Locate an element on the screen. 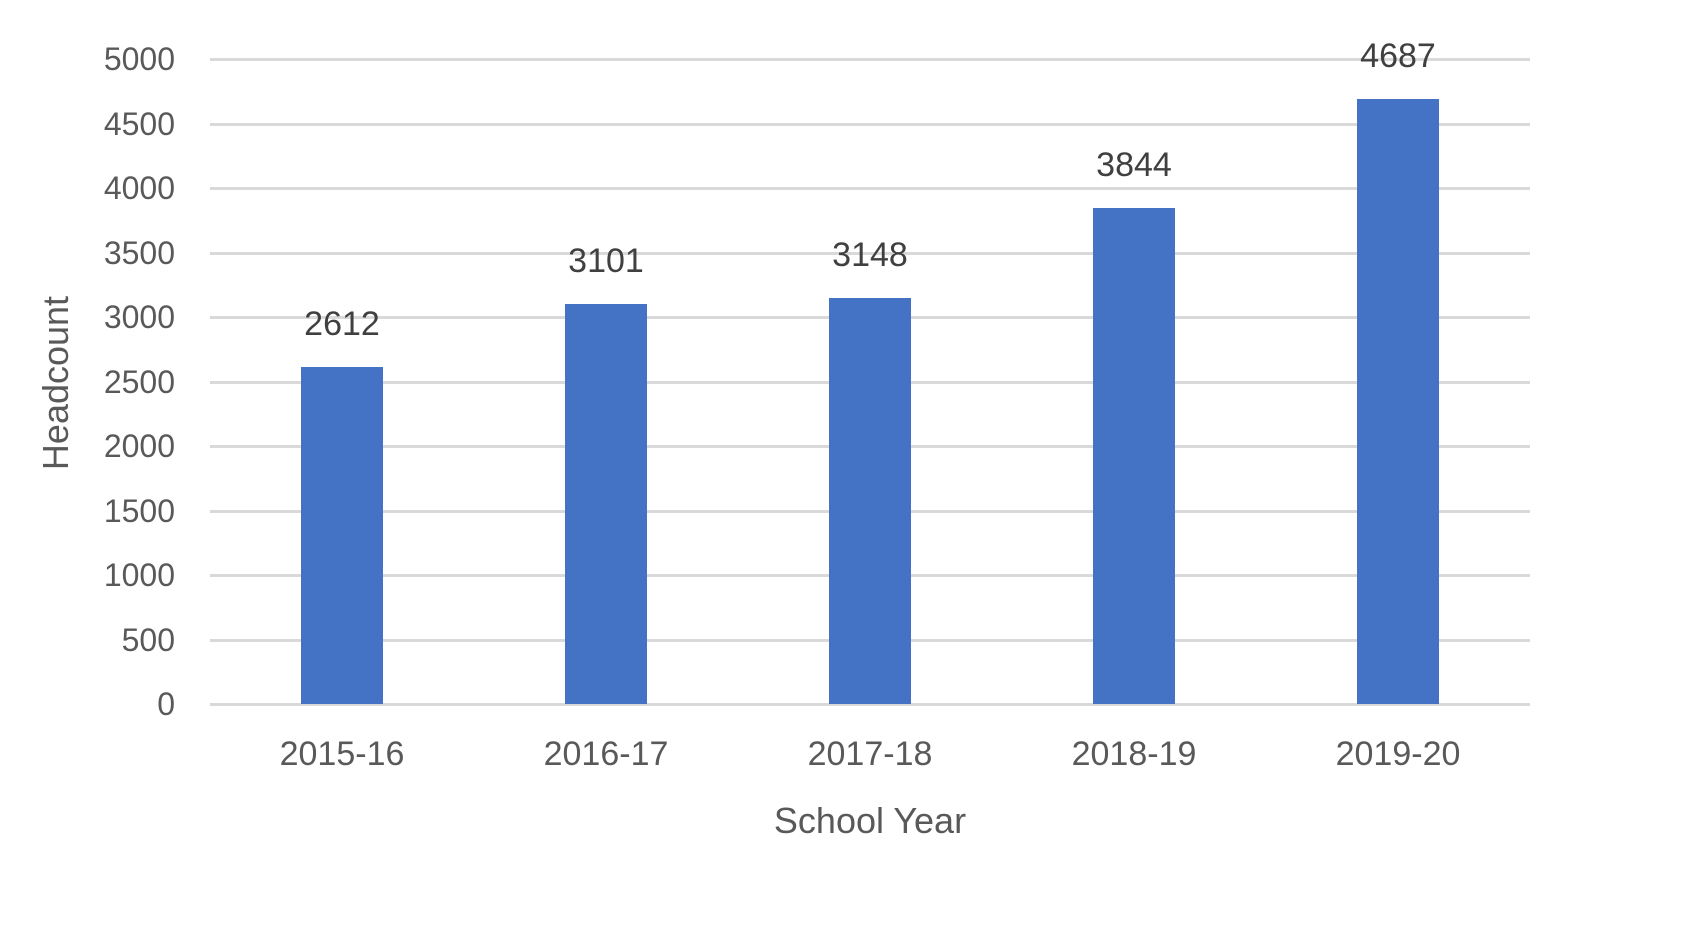 The image size is (1698, 944). y-axis-title: Headcount is located at coordinates (55, 383).